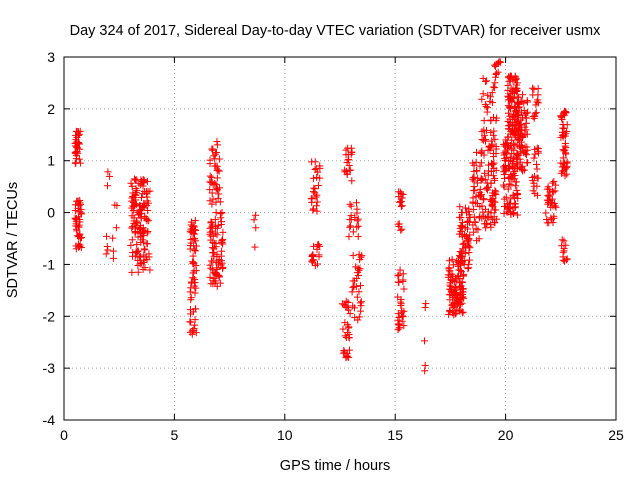  What do you see at coordinates (49, 420) in the screenshot?
I see `y-tick-label: -4` at bounding box center [49, 420].